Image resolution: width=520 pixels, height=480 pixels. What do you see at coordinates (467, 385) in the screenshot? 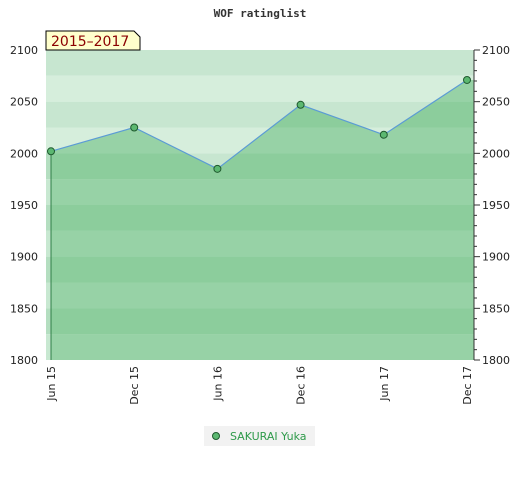
I see `x-tick-label: Dec 17` at bounding box center [467, 385].